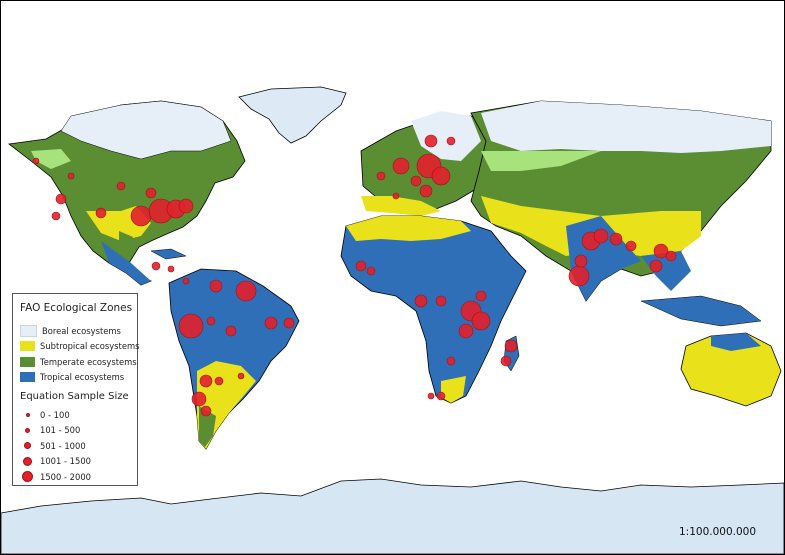 This screenshot has width=785, height=555. I want to click on greenland, so click(292, 115).